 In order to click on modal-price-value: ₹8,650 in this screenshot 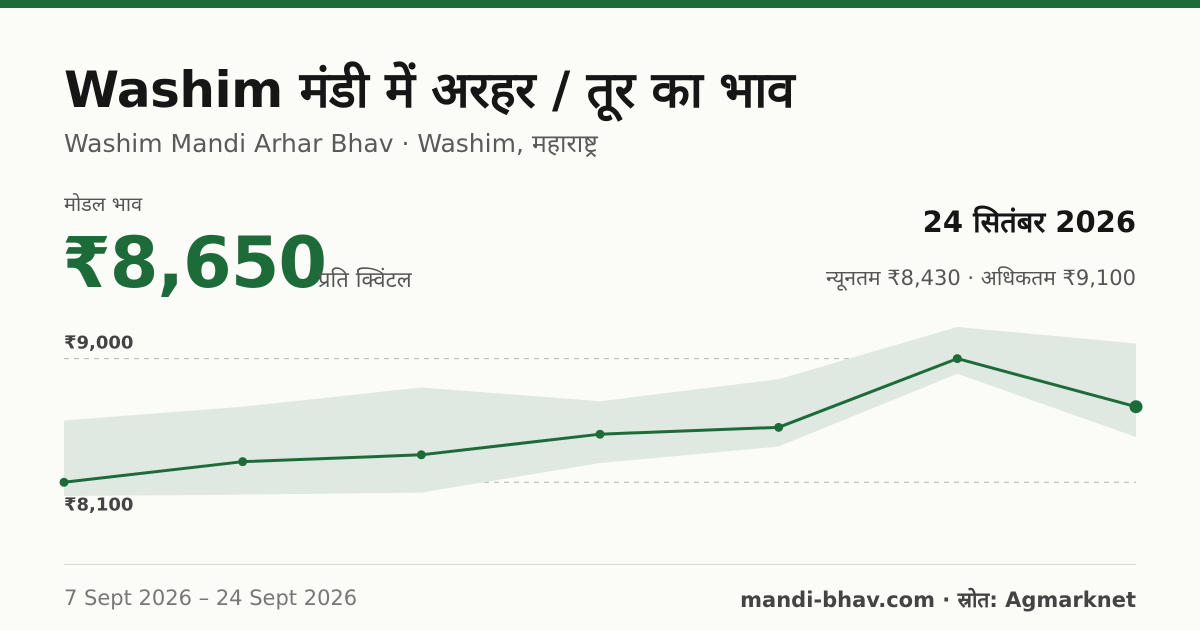, I will do `click(194, 263)`.